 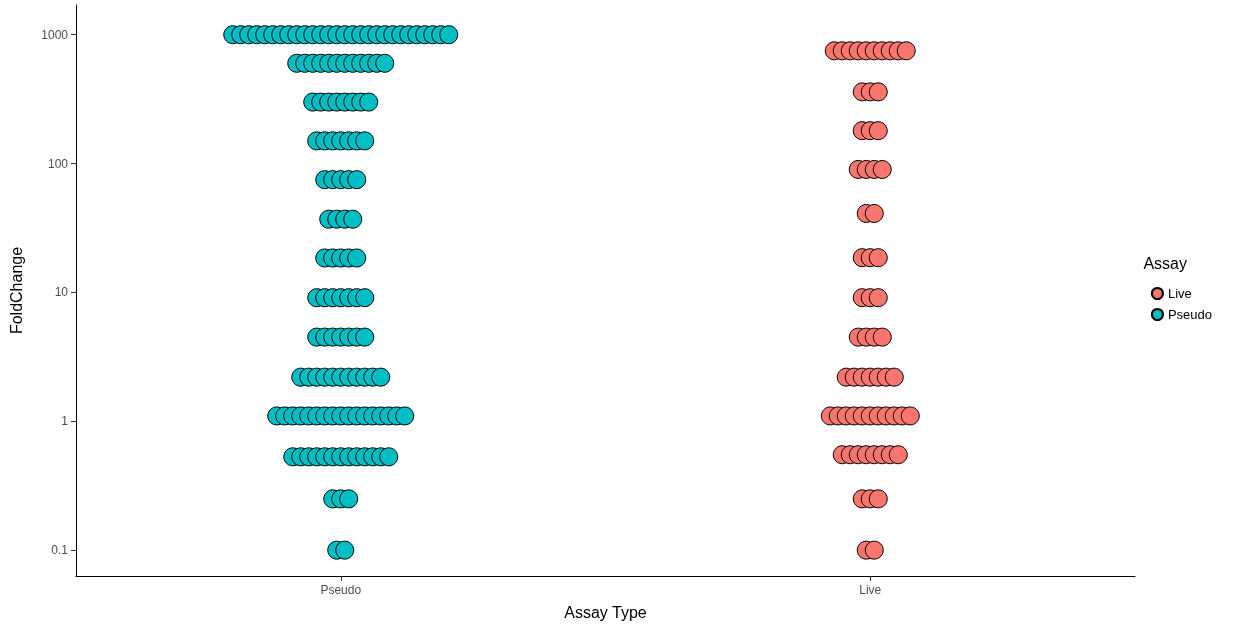 What do you see at coordinates (61, 292) in the screenshot?
I see `y-tick-label: 10` at bounding box center [61, 292].